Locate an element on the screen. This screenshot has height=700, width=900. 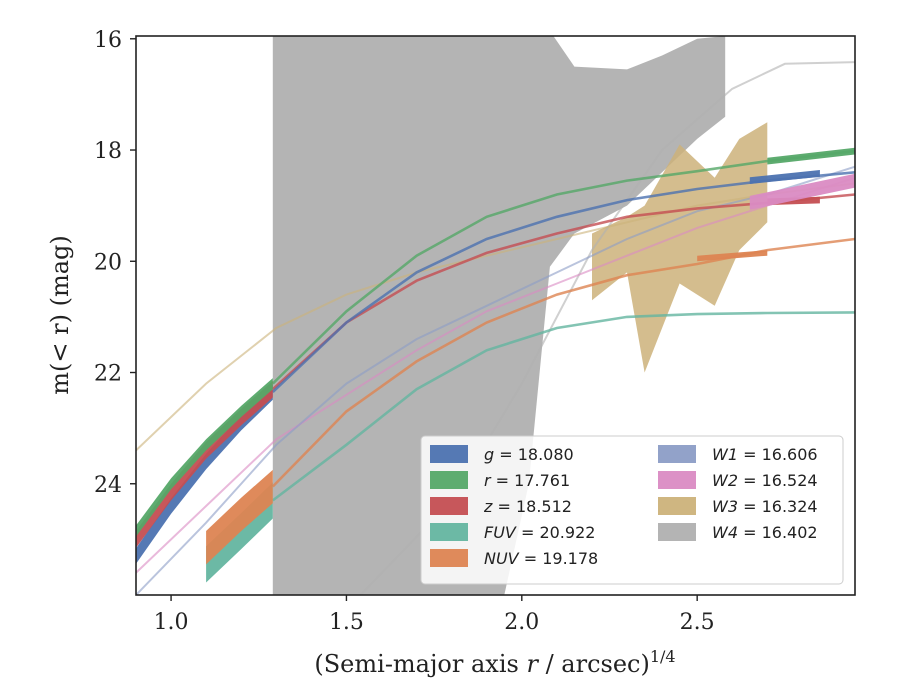
x-tick-label: 1.0 is located at coordinates (171, 622).